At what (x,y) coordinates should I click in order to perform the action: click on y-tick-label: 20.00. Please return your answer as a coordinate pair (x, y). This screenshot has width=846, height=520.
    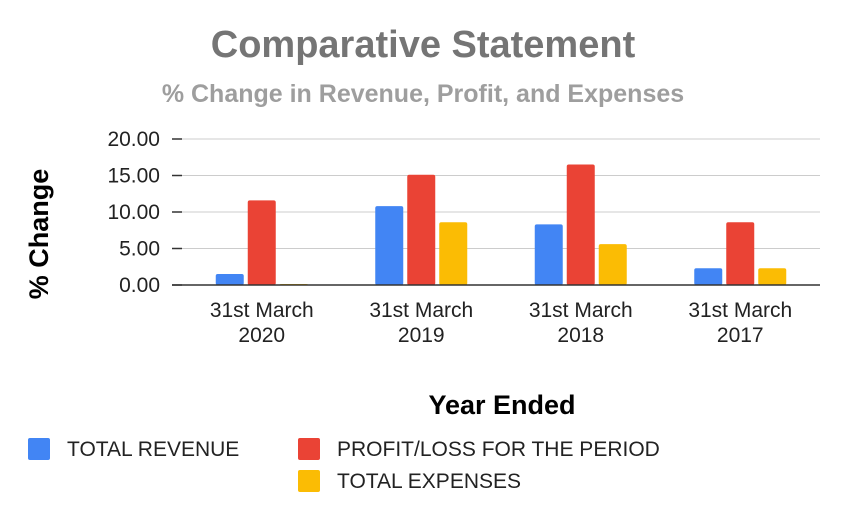
    Looking at the image, I should click on (133, 139).